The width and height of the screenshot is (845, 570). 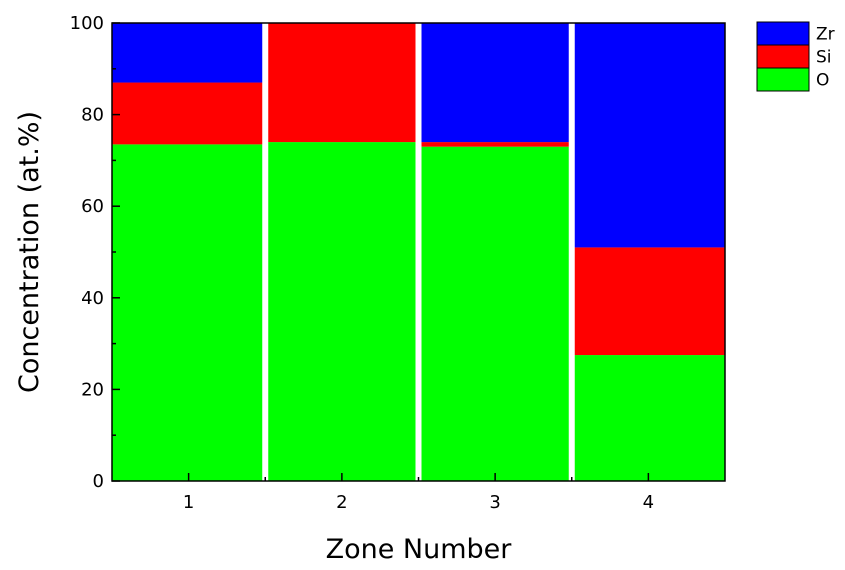 What do you see at coordinates (92, 298) in the screenshot?
I see `y-tick-label: 40` at bounding box center [92, 298].